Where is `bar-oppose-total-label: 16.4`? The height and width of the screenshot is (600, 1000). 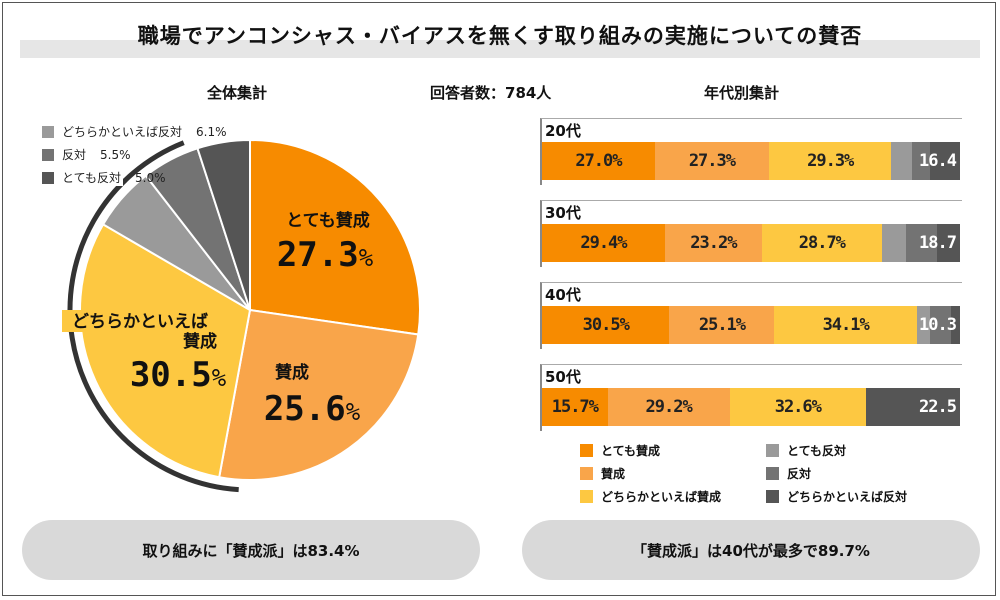 bar-oppose-total-label: 16.4 is located at coordinates (938, 161).